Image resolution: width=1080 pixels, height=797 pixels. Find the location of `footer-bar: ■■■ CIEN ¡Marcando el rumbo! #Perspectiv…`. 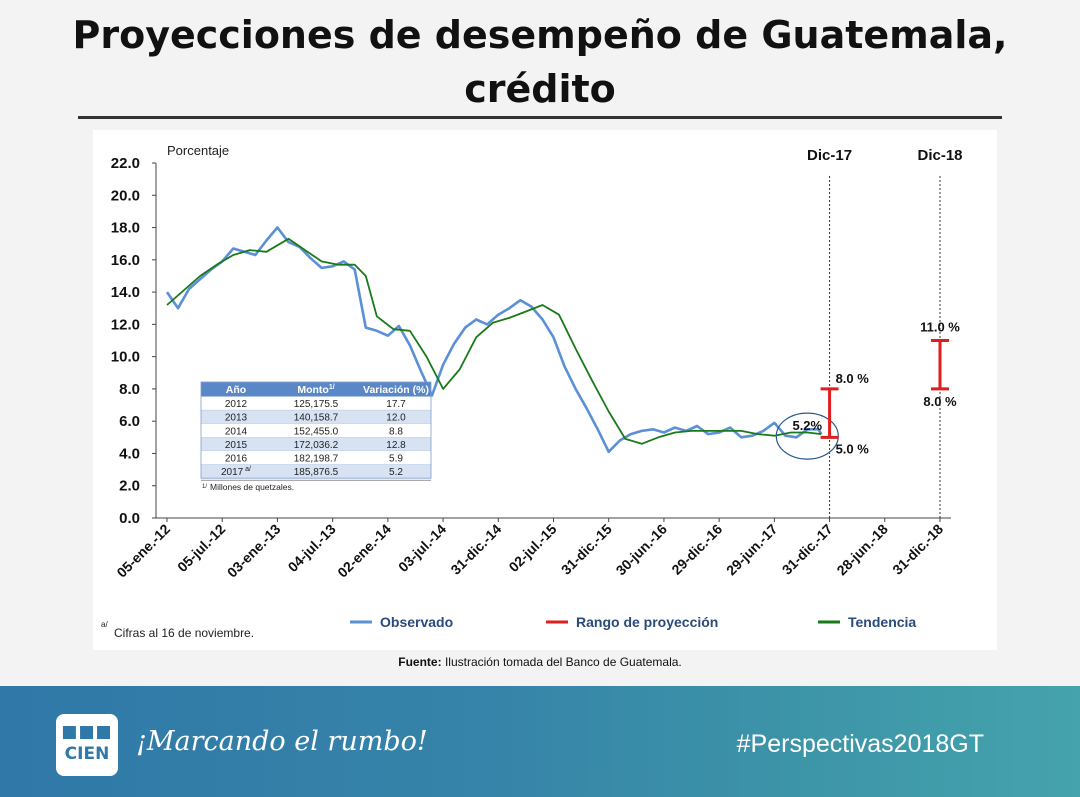

footer-bar: ■■■ CIEN ¡Marcando el rumbo! #Perspectiv… is located at coordinates (540, 741).